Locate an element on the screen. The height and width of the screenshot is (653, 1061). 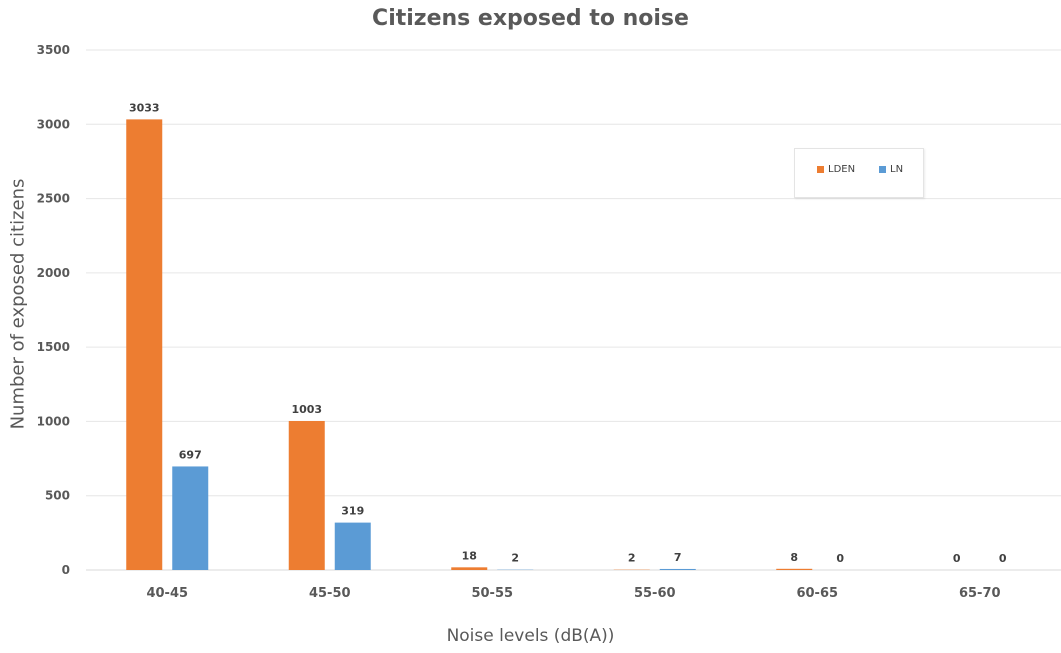
y-tick-label: 1000 is located at coordinates (53, 421).